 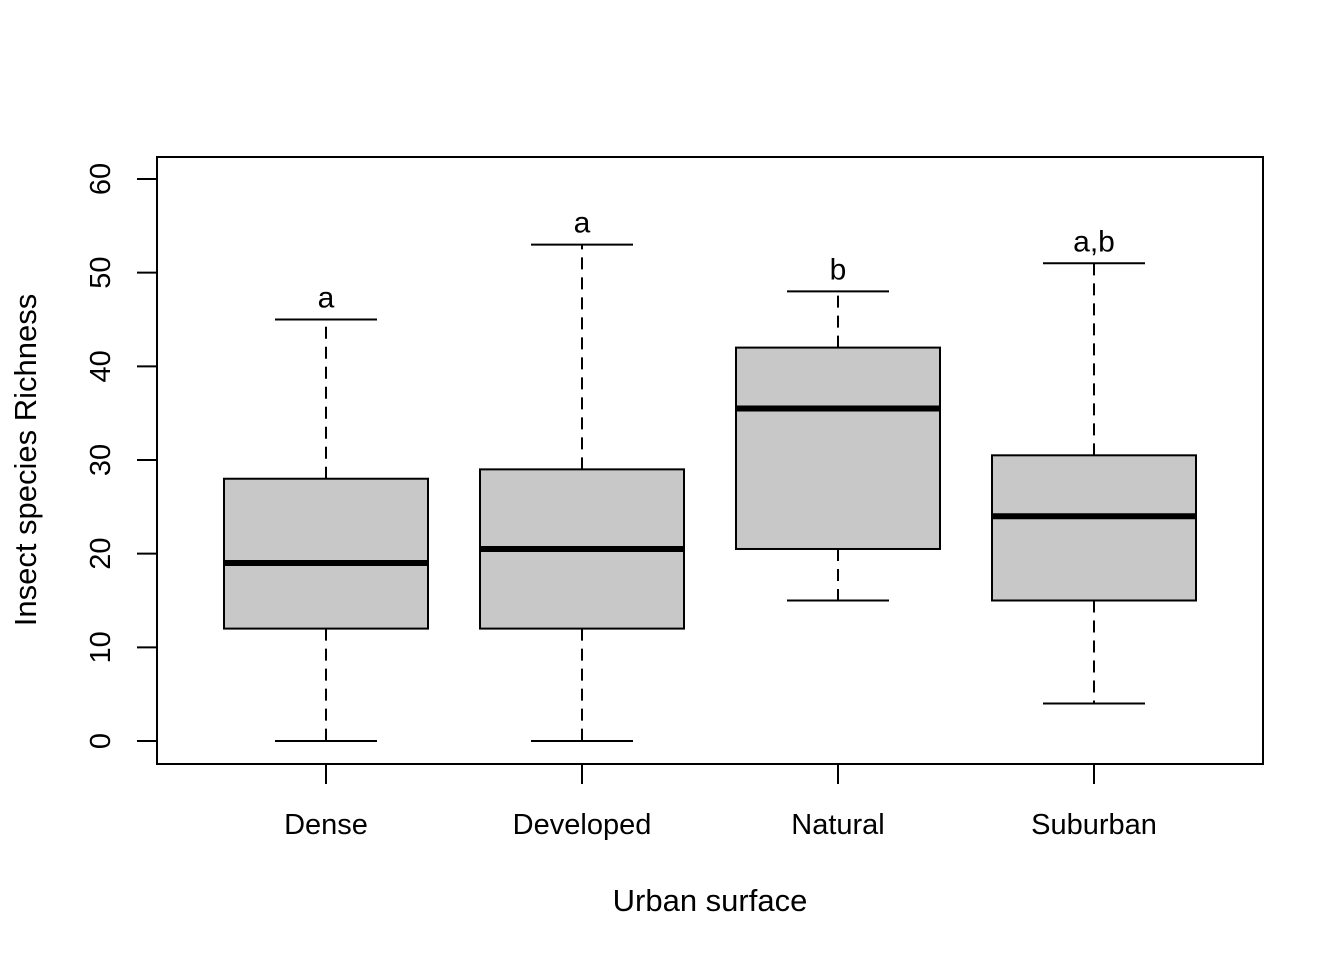 I want to click on box-group-suburban: a,b, so click(x=1094, y=465).